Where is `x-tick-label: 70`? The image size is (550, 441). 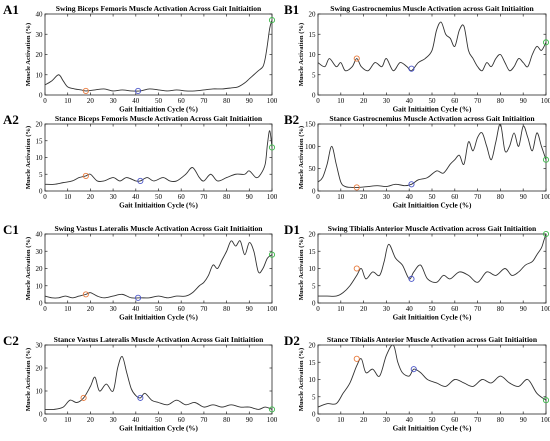 x-tick-label: 70 is located at coordinates (478, 101).